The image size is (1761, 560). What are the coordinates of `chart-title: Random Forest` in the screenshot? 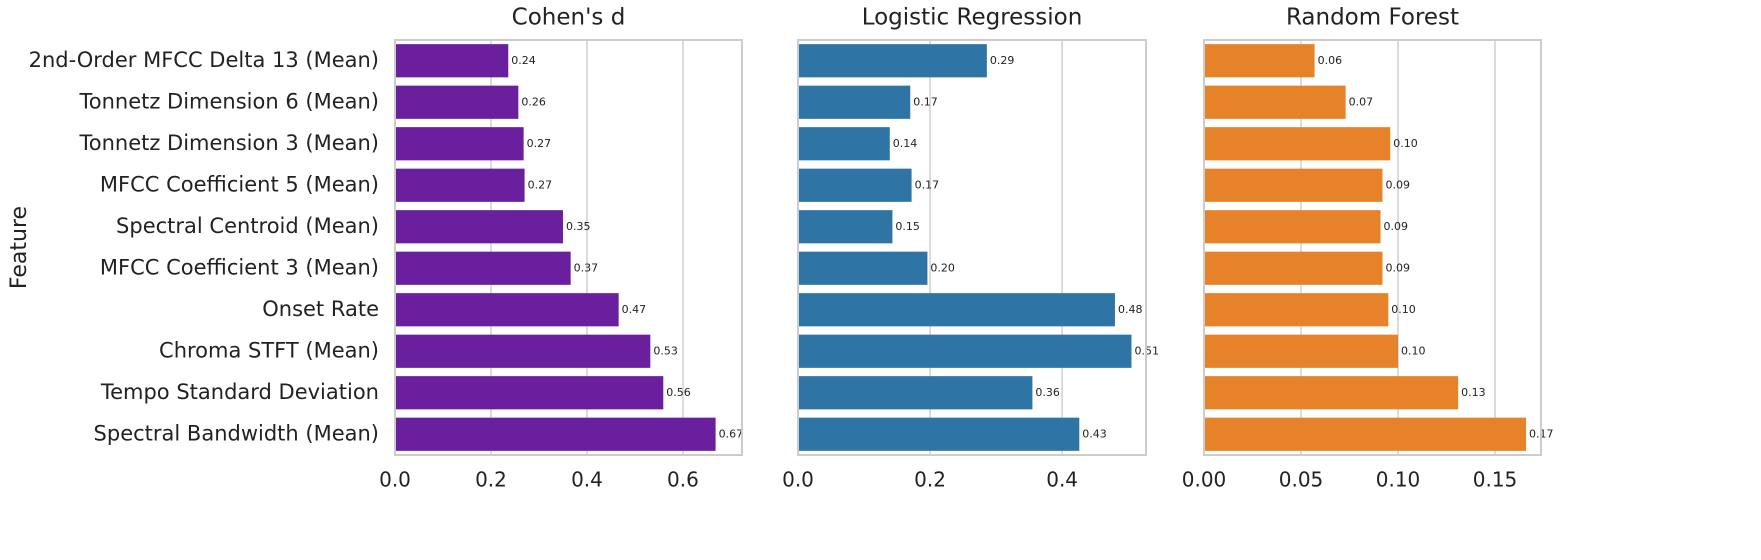 It's located at (1372, 18).